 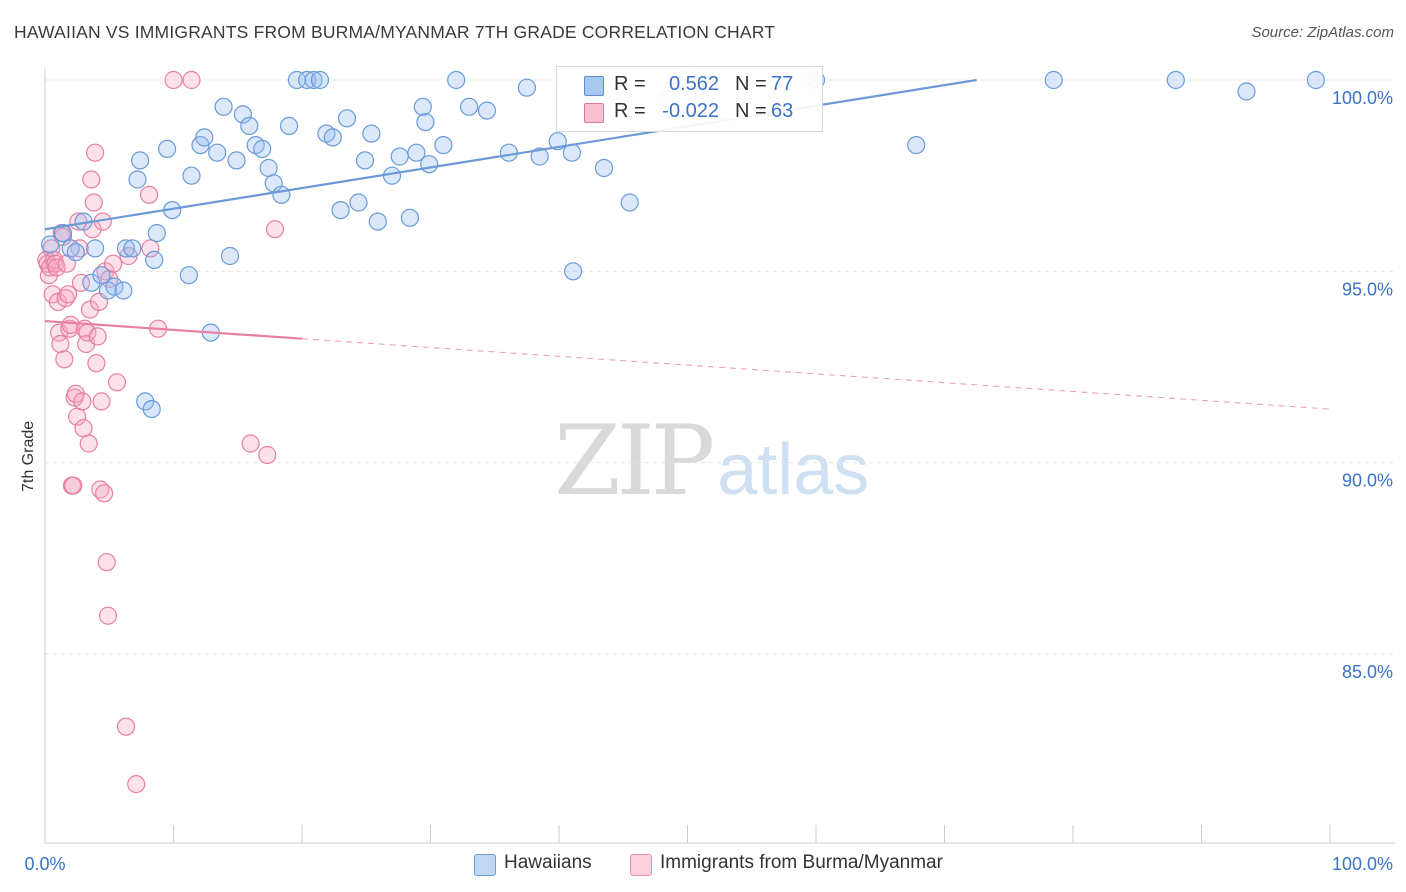 I want to click on burma-trend-line, so click(x=173, y=329).